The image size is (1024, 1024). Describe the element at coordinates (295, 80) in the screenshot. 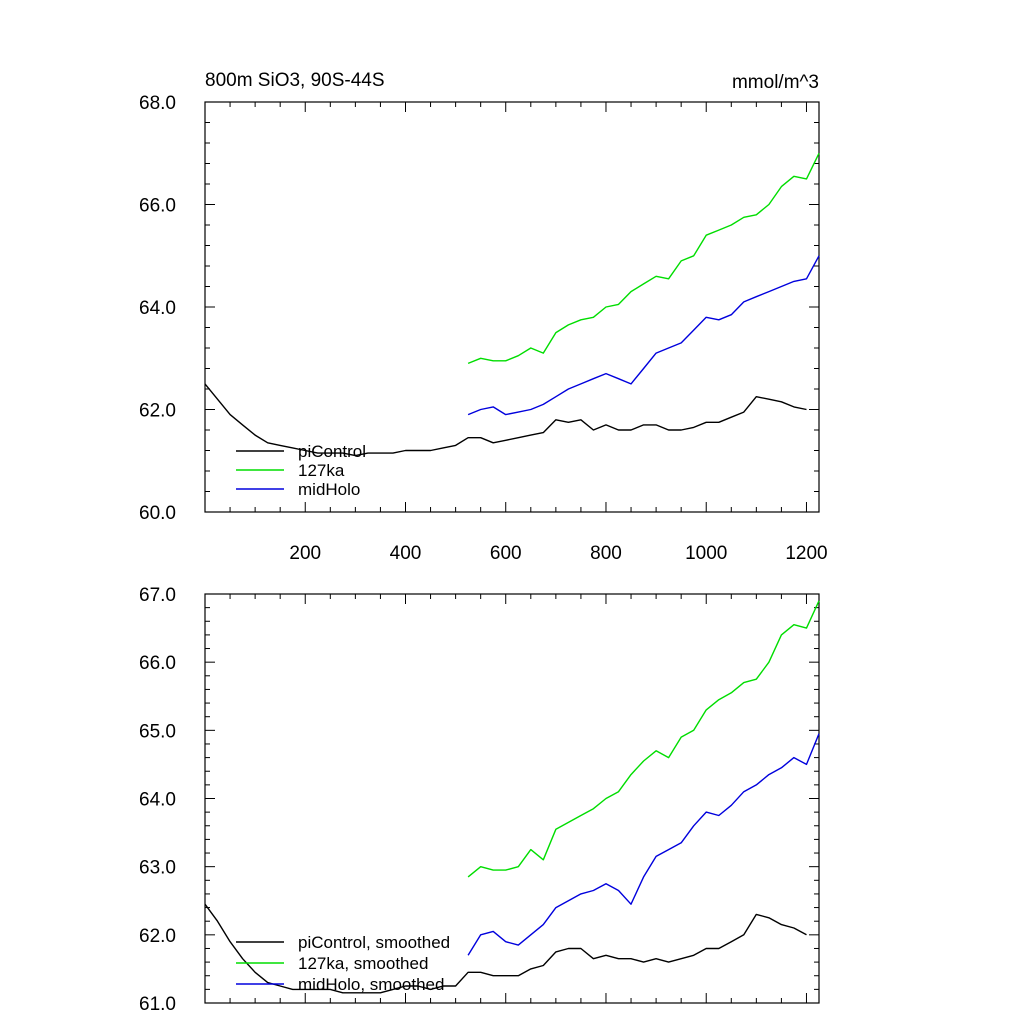

I see `plot-title: 800m SiO3, 90S-44S` at that location.